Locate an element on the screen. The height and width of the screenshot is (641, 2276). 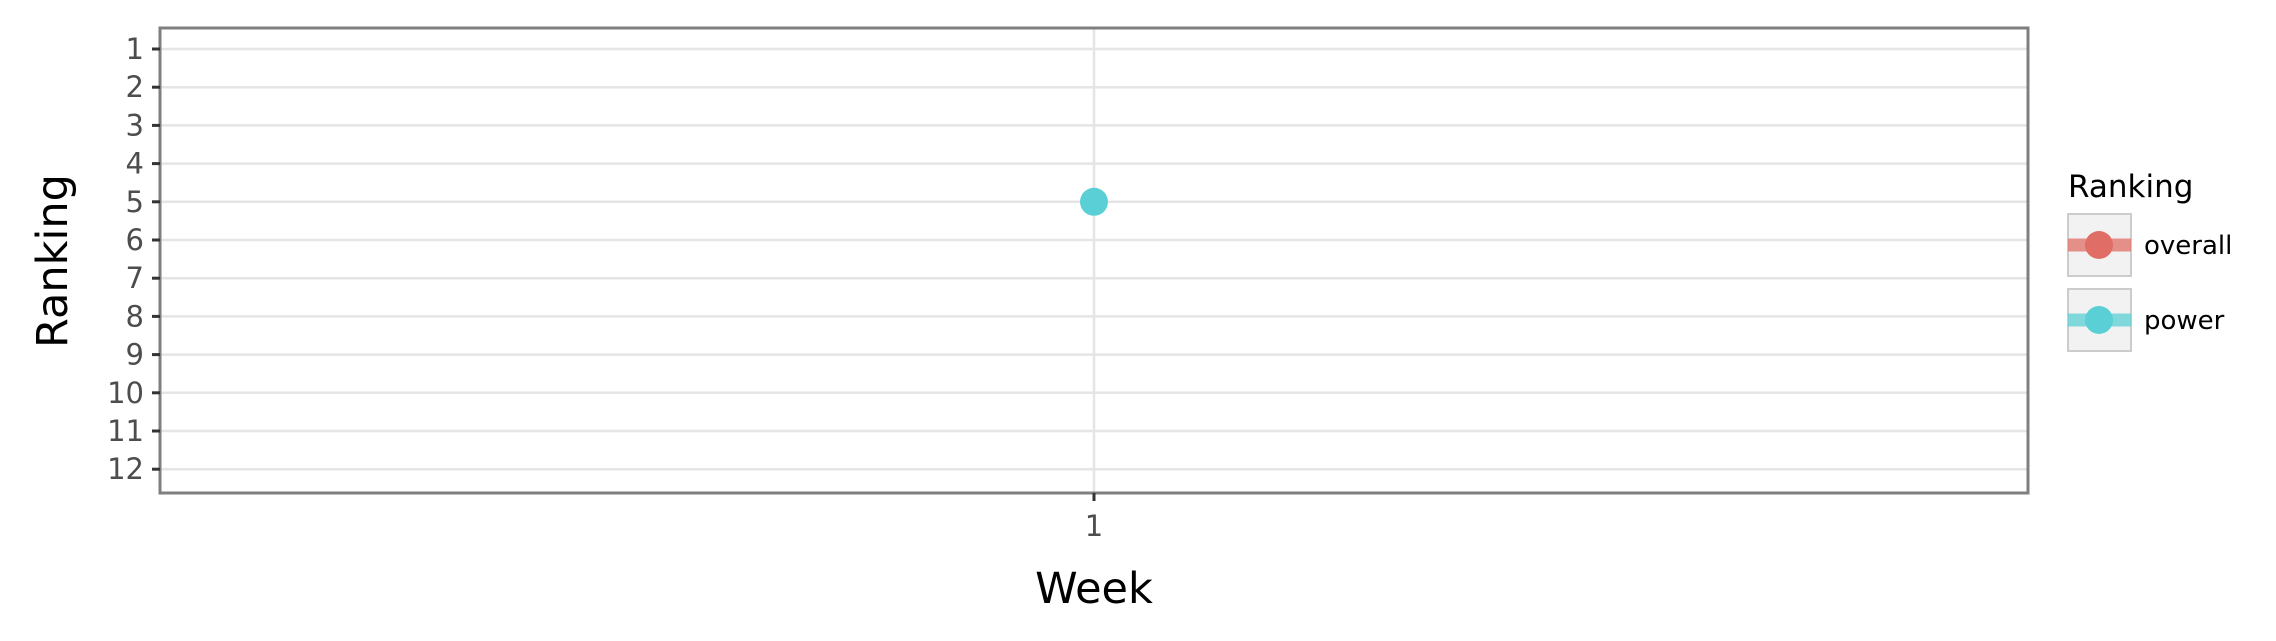
legend-entries: overall power is located at coordinates (2149, 282).